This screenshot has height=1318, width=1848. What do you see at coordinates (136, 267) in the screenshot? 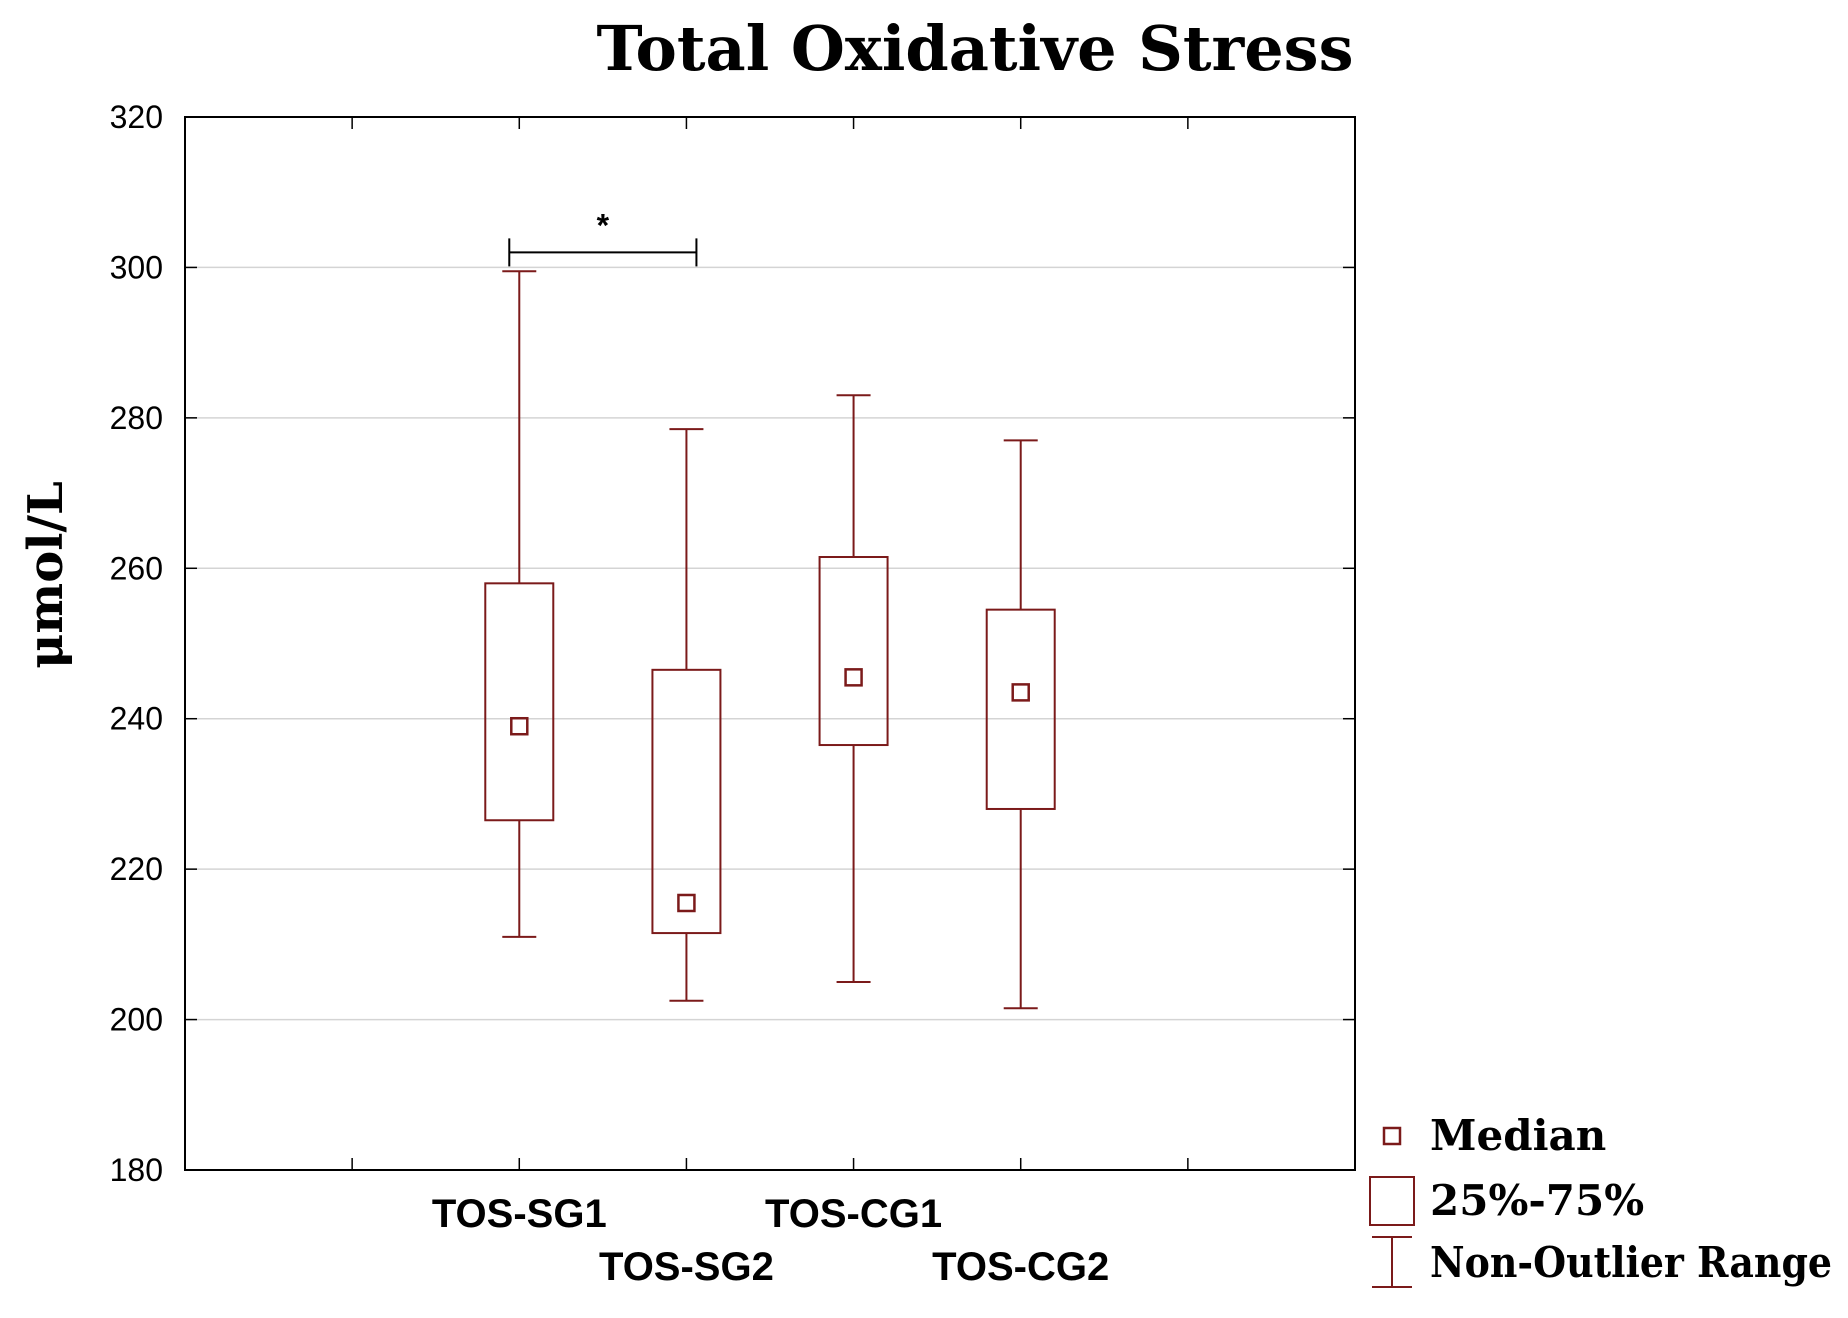
I see `y-tick-label: 300` at bounding box center [136, 267].